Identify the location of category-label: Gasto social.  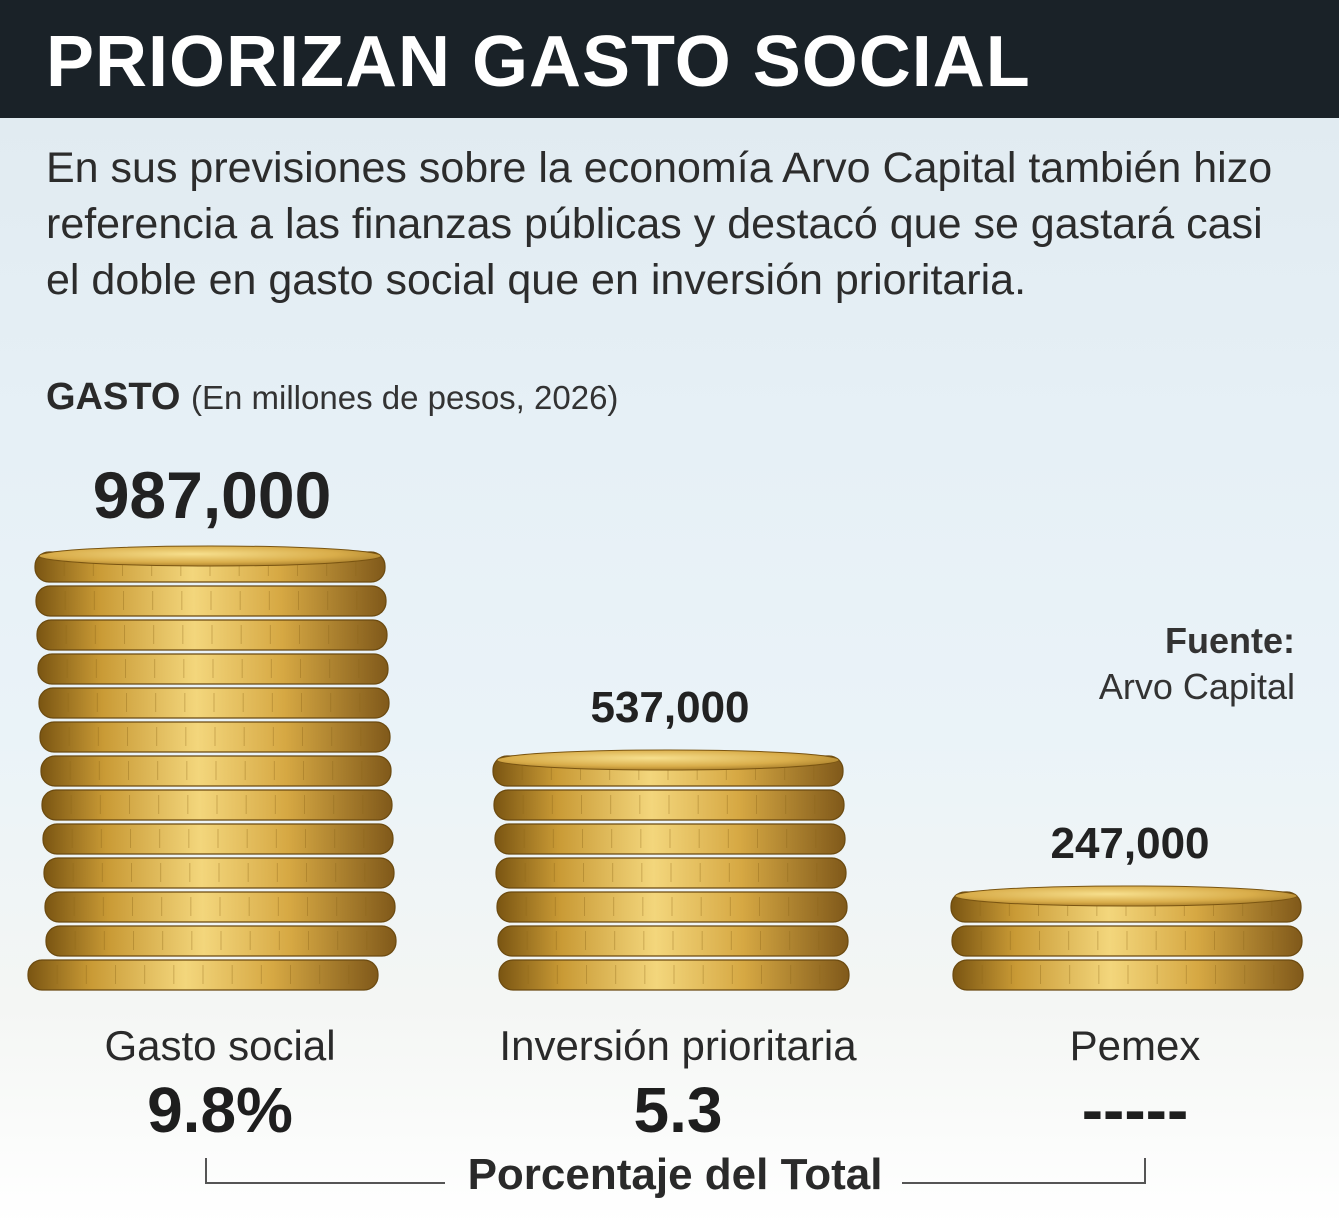
(219, 1045).